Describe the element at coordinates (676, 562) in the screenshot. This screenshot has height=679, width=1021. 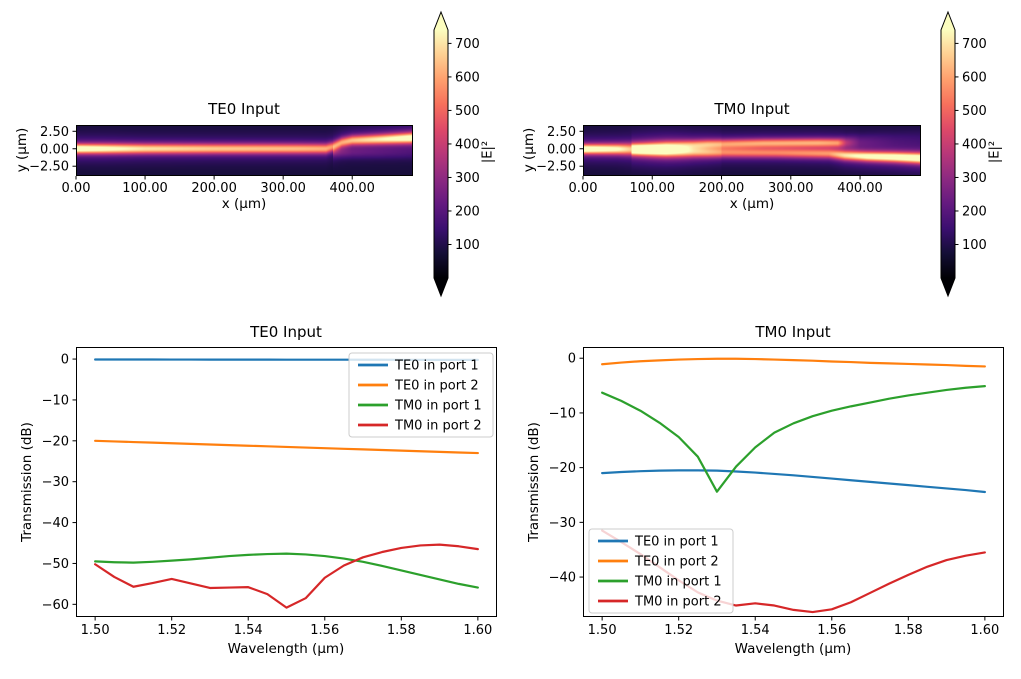
I see `legend-label: TE0 in port 2` at that location.